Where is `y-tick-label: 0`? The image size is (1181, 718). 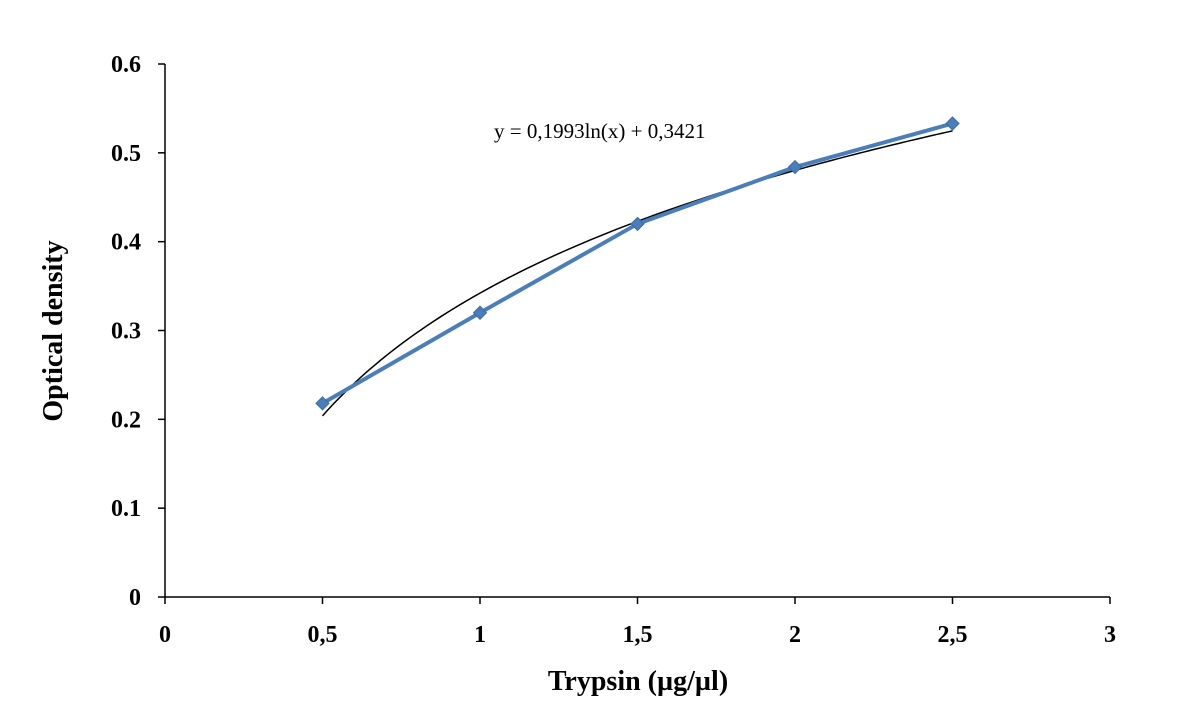 y-tick-label: 0 is located at coordinates (135, 598).